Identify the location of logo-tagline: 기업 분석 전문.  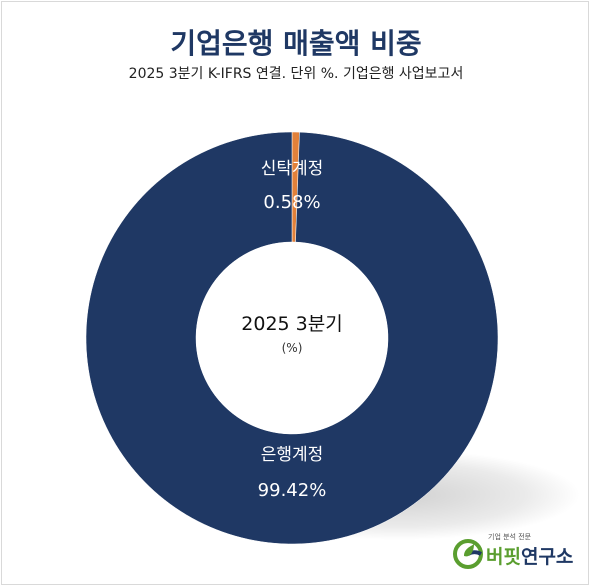
(510, 537).